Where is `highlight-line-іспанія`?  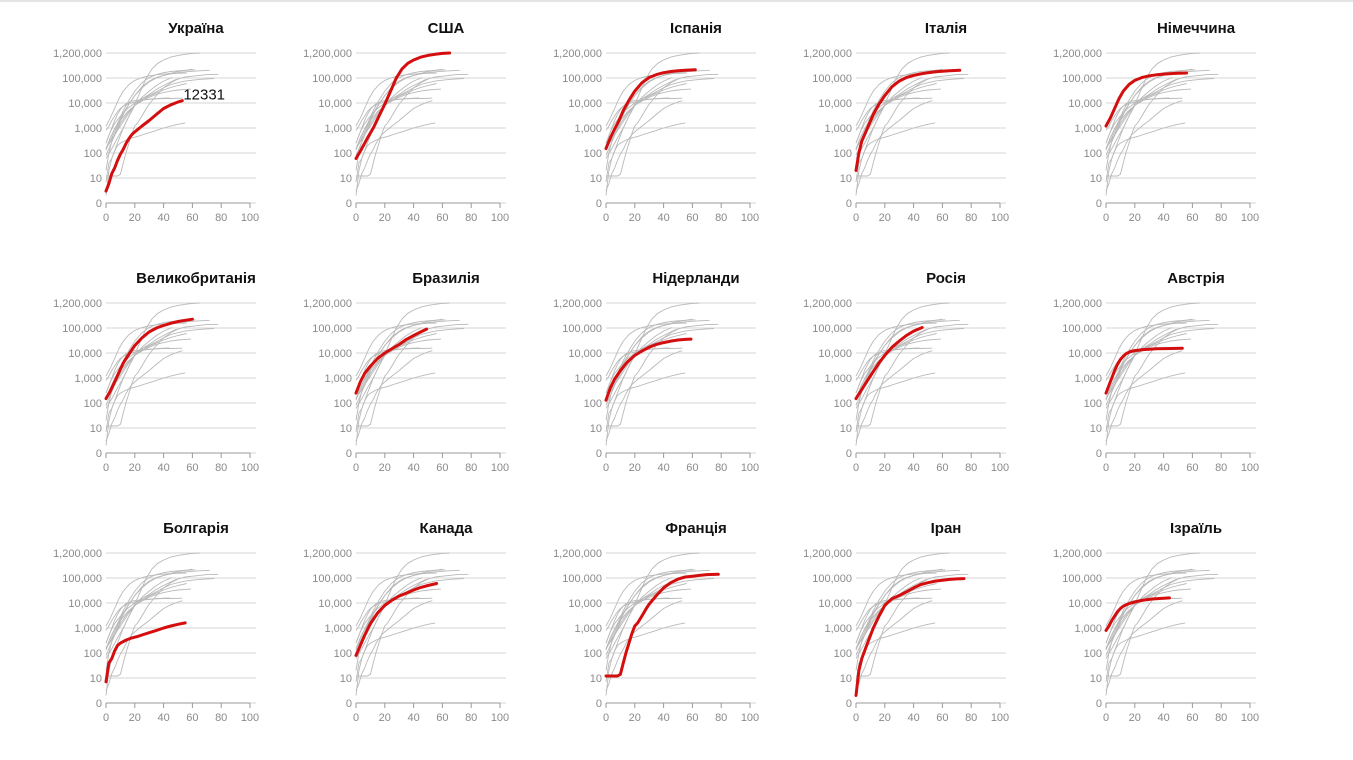 highlight-line-іспанія is located at coordinates (650, 109).